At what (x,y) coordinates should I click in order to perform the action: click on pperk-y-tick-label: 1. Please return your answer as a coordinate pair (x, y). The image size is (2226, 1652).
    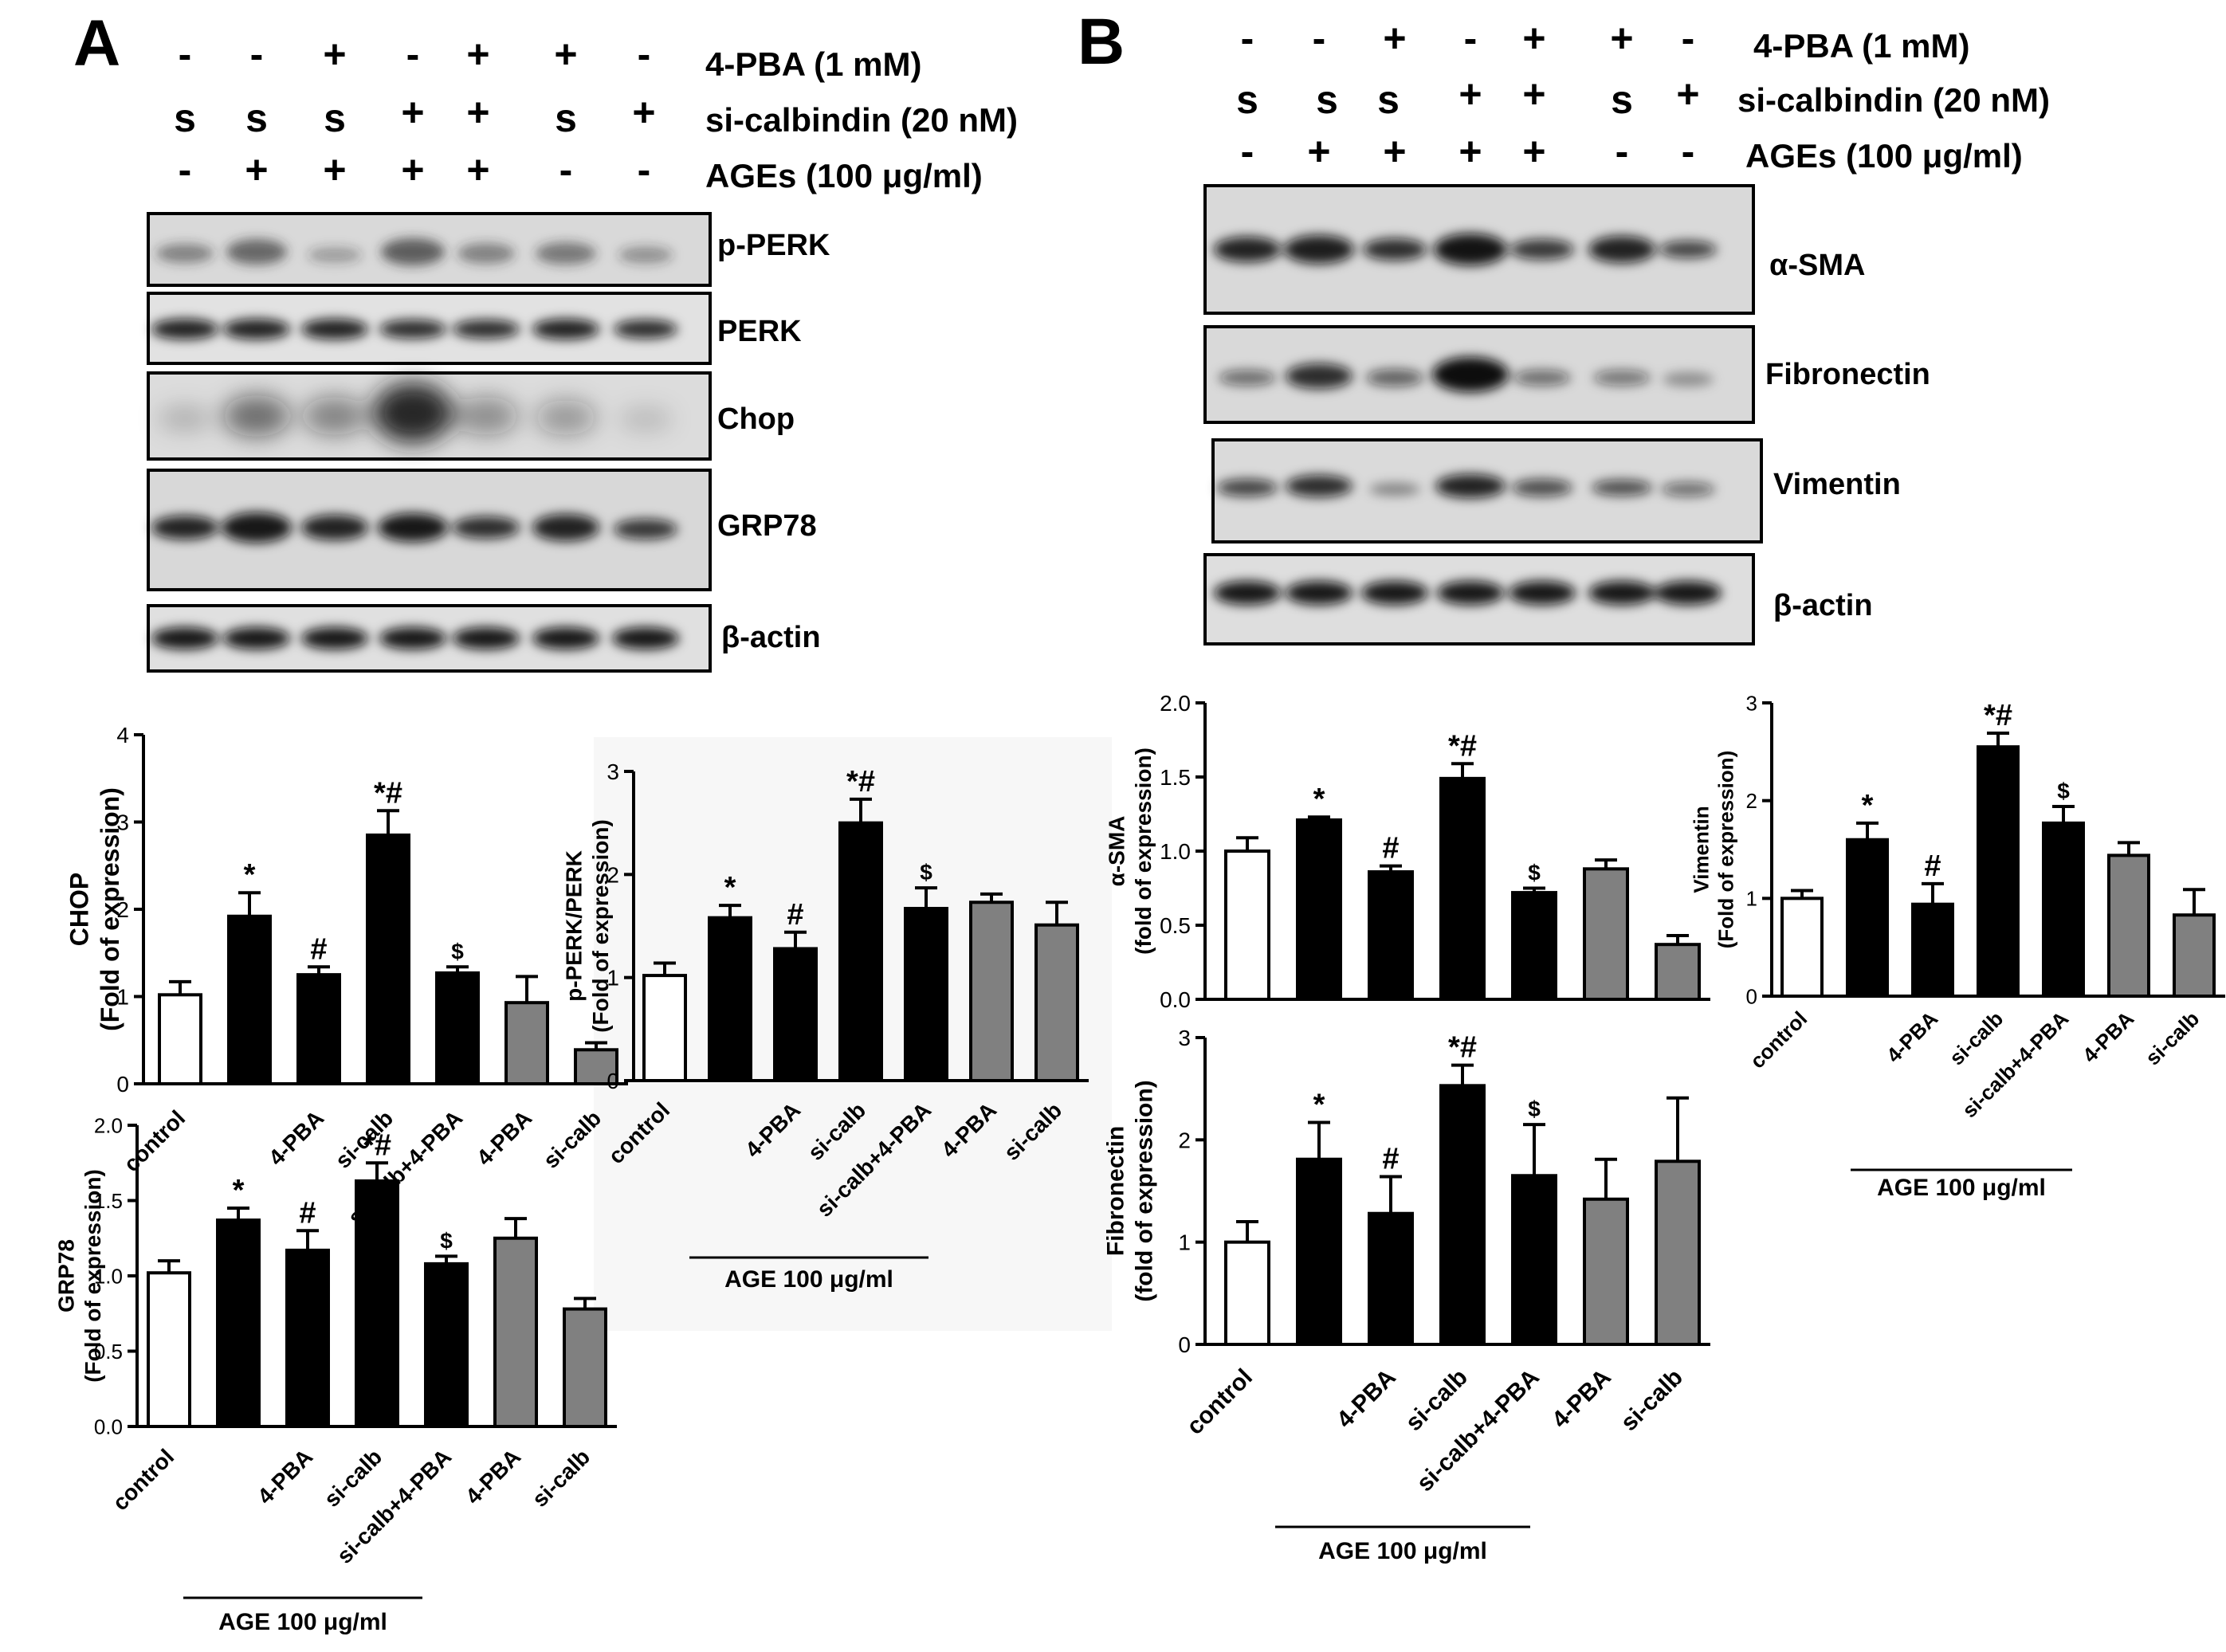
    Looking at the image, I should click on (613, 978).